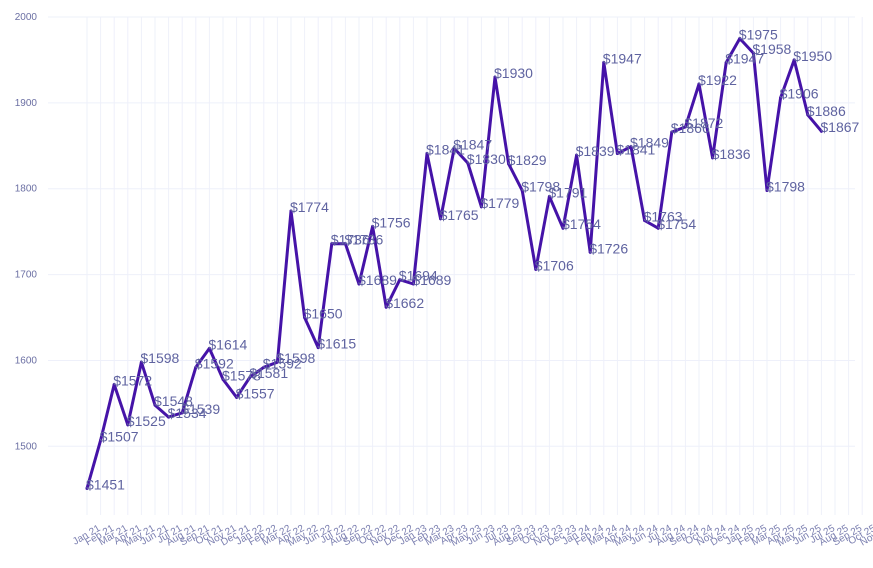  What do you see at coordinates (649, 143) in the screenshot?
I see `data-label: $1849` at bounding box center [649, 143].